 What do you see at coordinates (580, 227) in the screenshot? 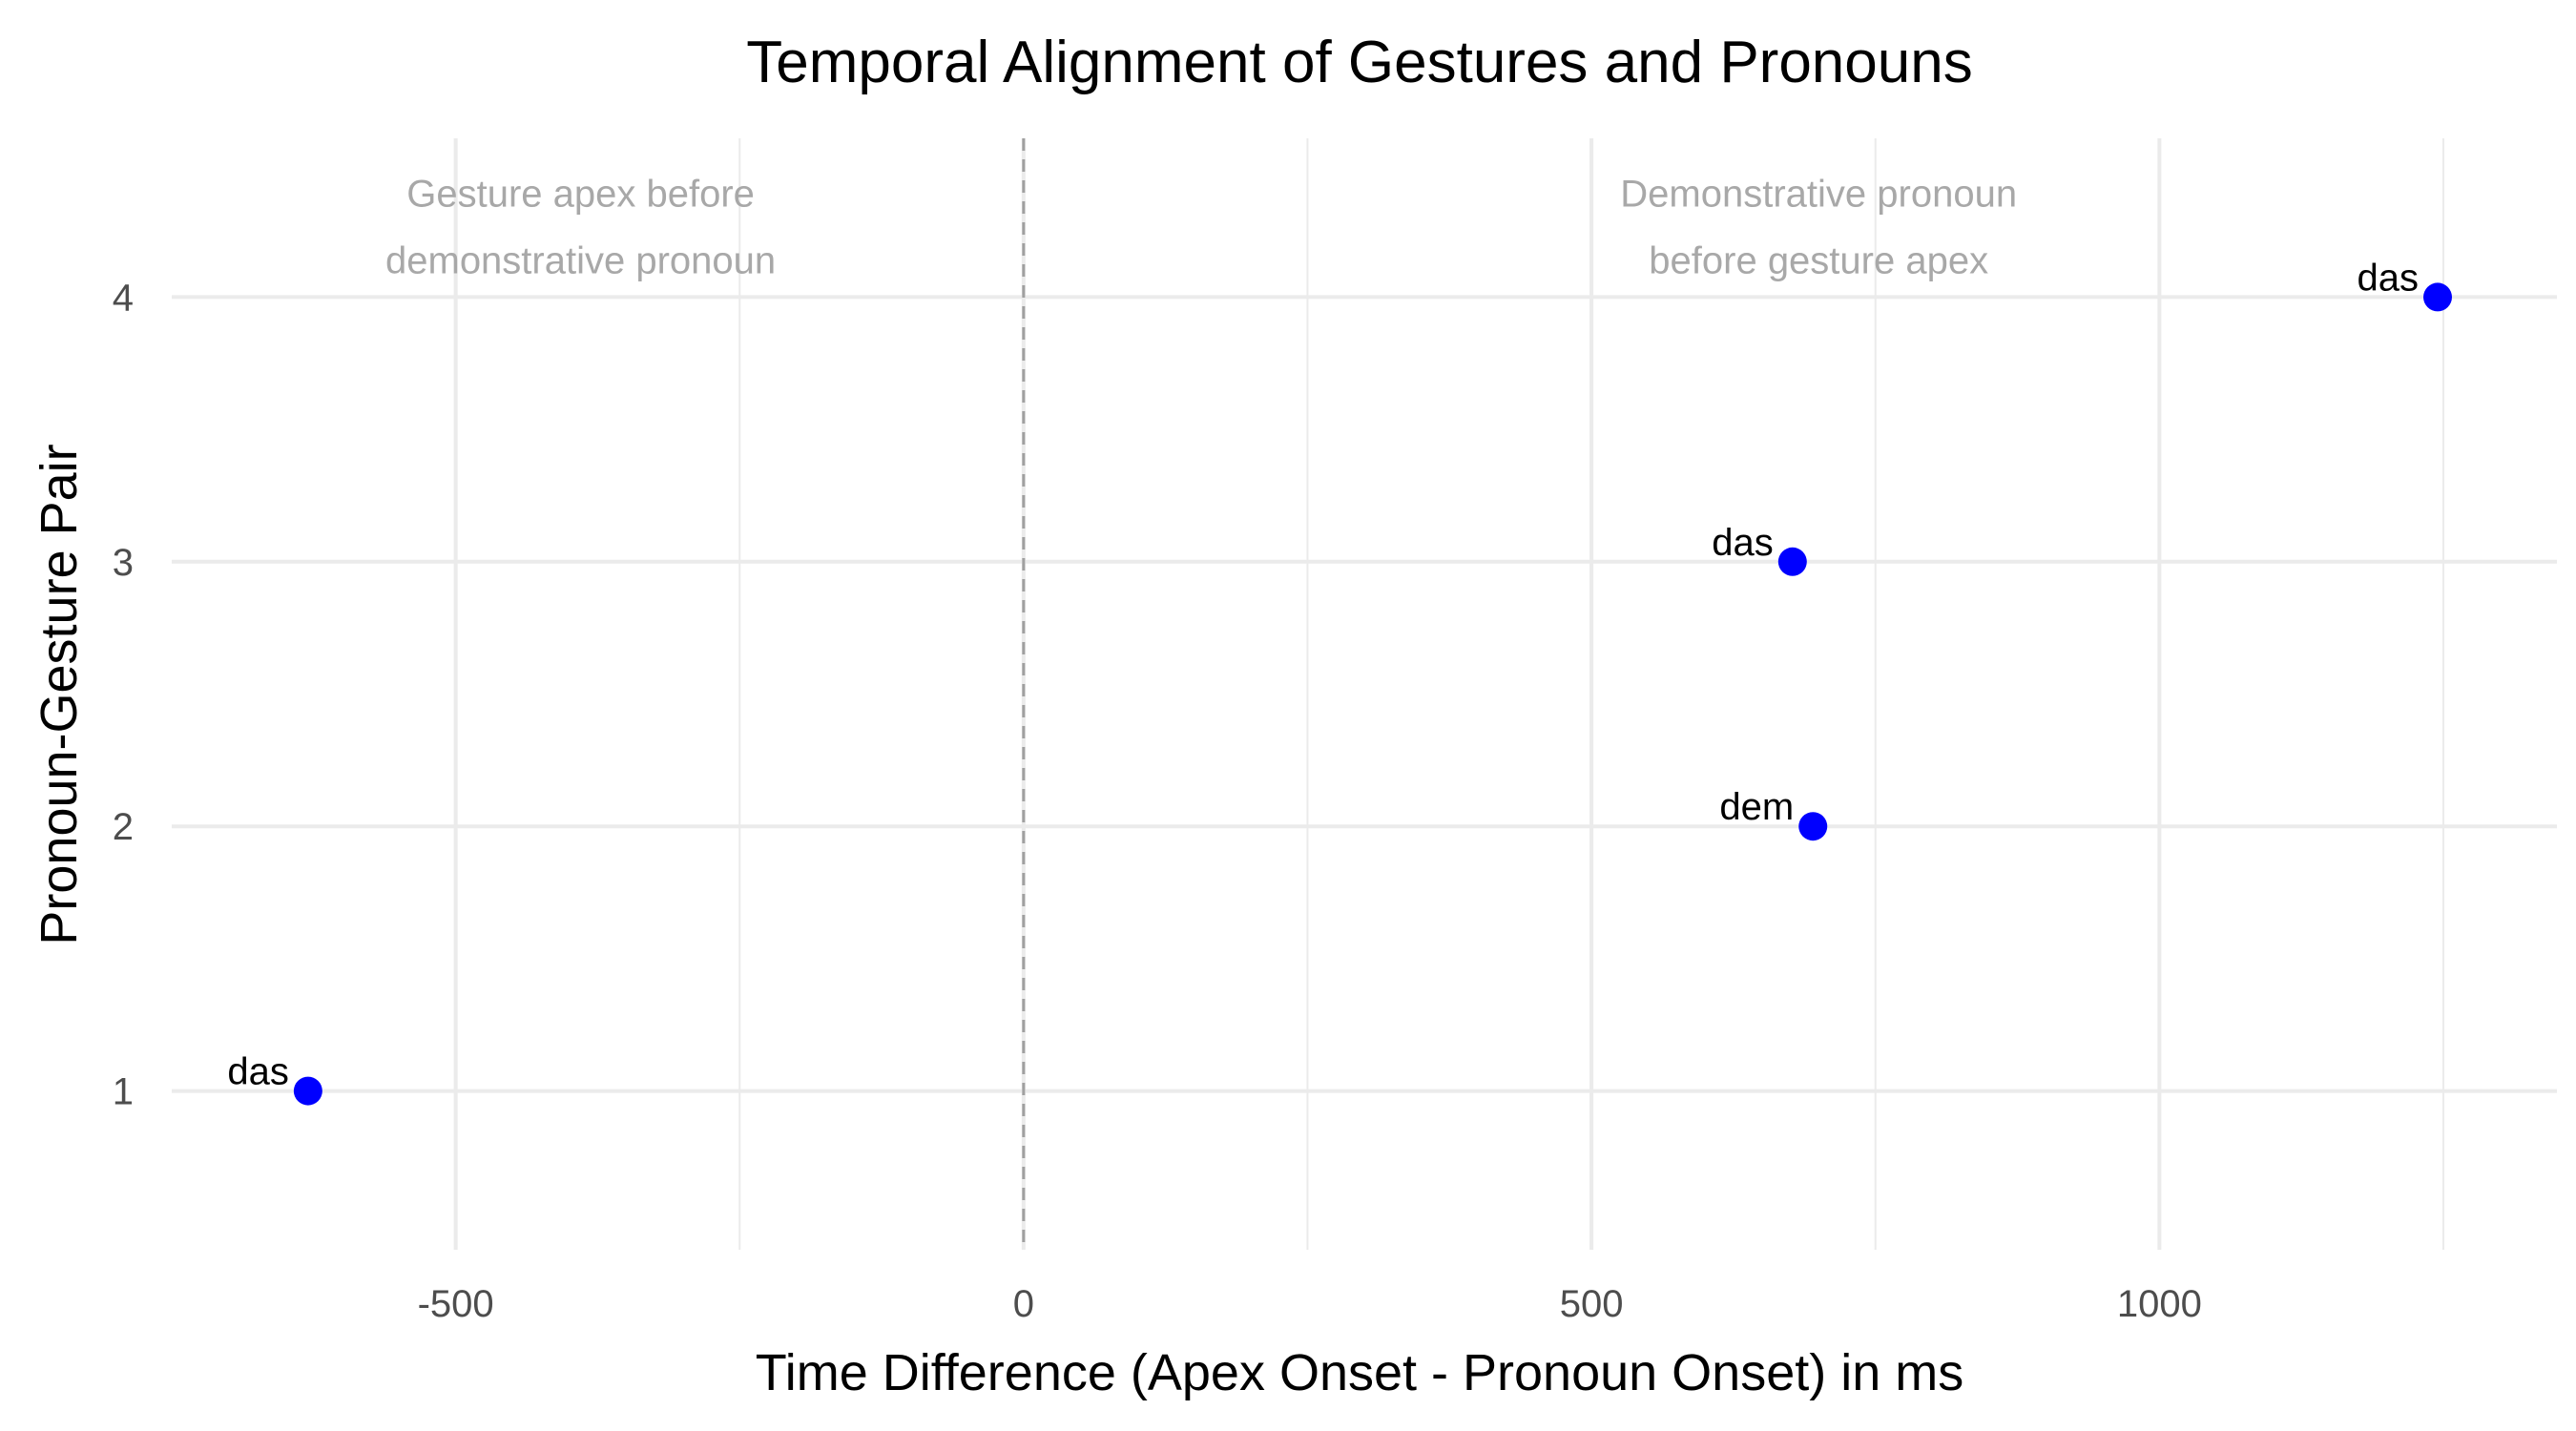
I see `region-annotation: Gesture apex before demonstrative pronoun` at bounding box center [580, 227].